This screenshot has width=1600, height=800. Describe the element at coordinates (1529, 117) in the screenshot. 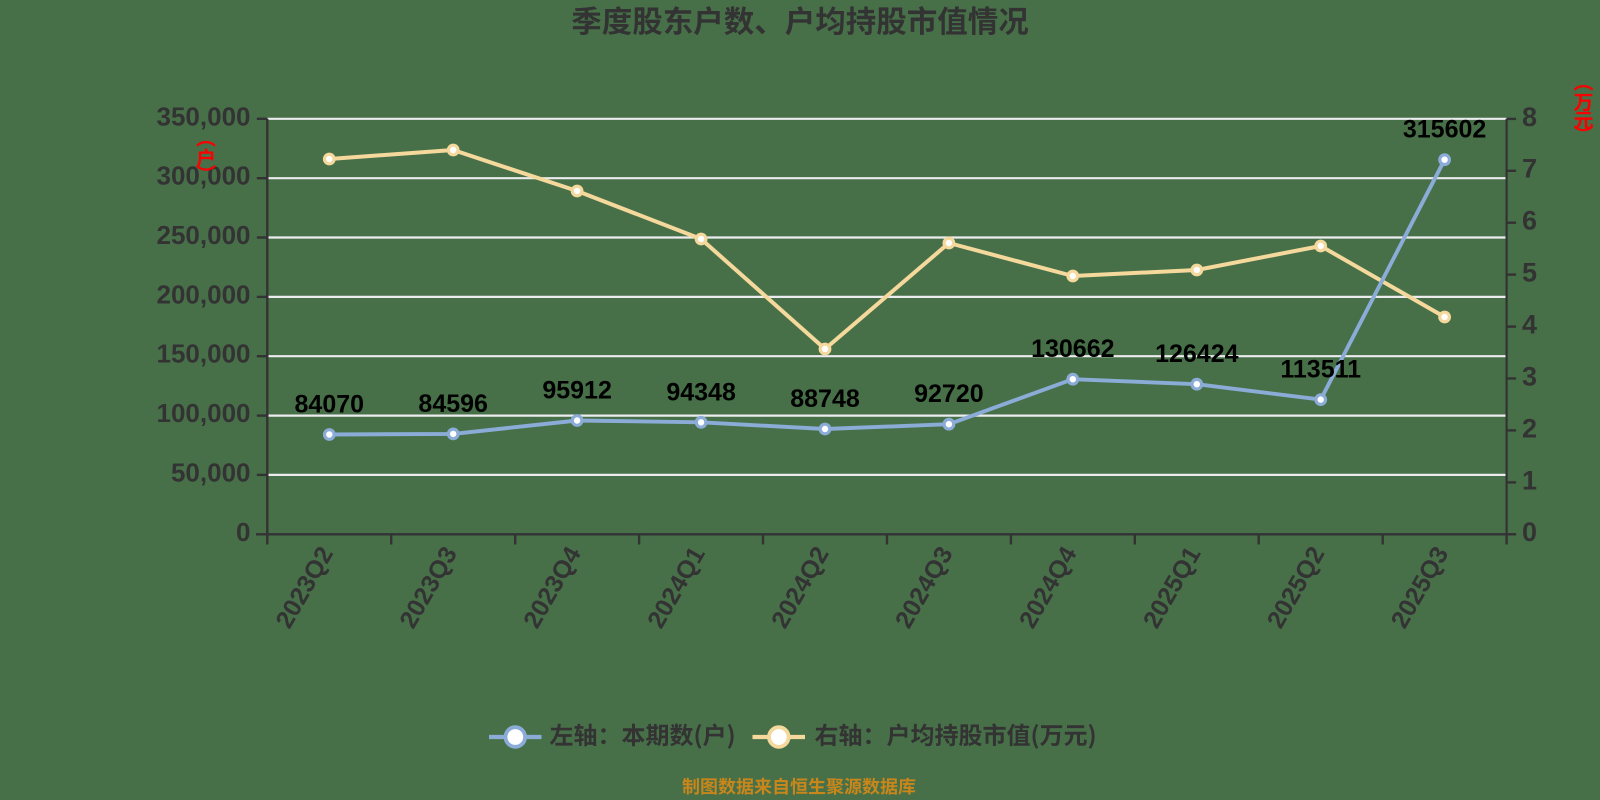

I see `svg-text: 8` at that location.